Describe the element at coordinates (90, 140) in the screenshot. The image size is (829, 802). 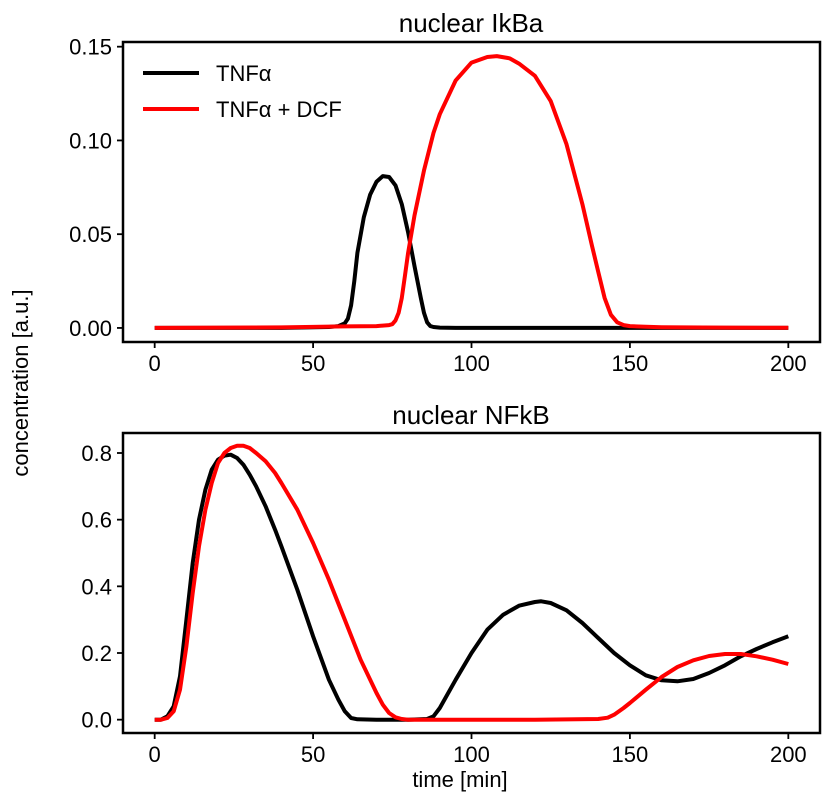
I see `y-tick-label: 0.10` at that location.